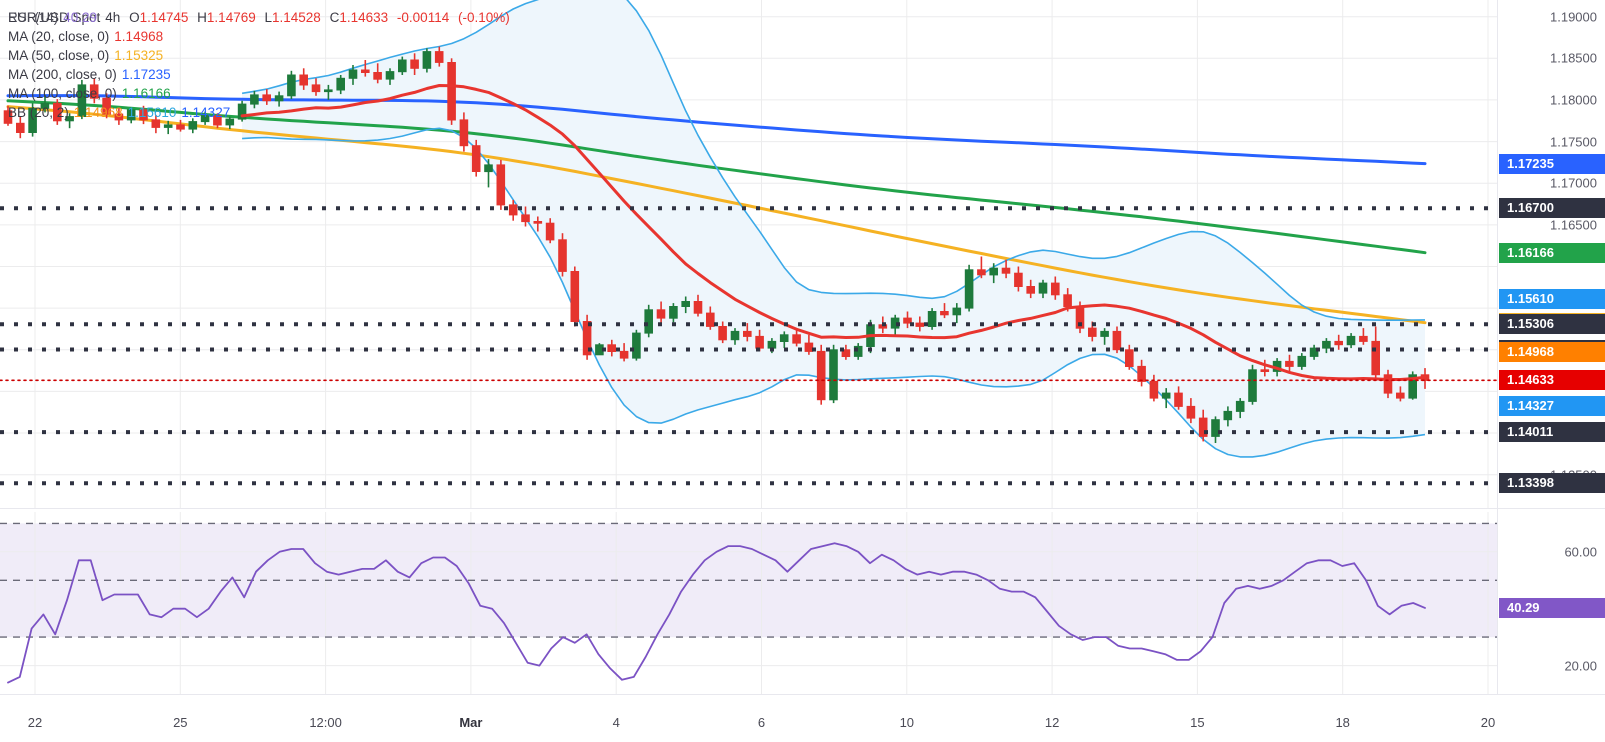 This screenshot has width=1605, height=742. Describe the element at coordinates (1497, 347) in the screenshot. I see `axis-divider` at that location.